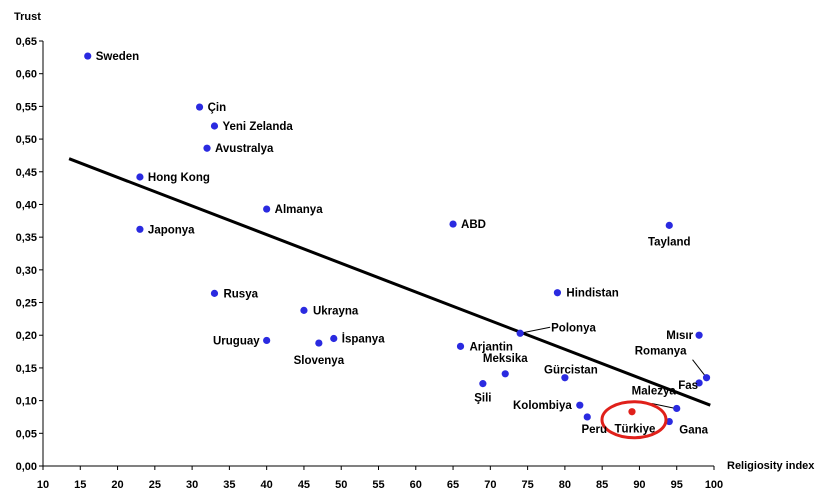  Describe the element at coordinates (453, 485) in the screenshot. I see `x-tick-label: 65` at that location.